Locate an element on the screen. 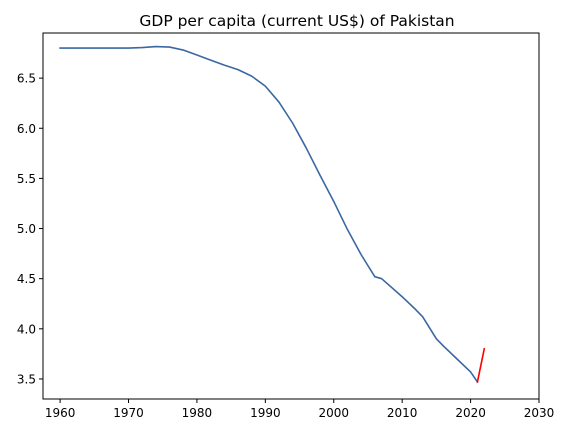 The height and width of the screenshot is (435, 565). chart-title: GDP per capita (current US$) of Pakistan is located at coordinates (296, 21).